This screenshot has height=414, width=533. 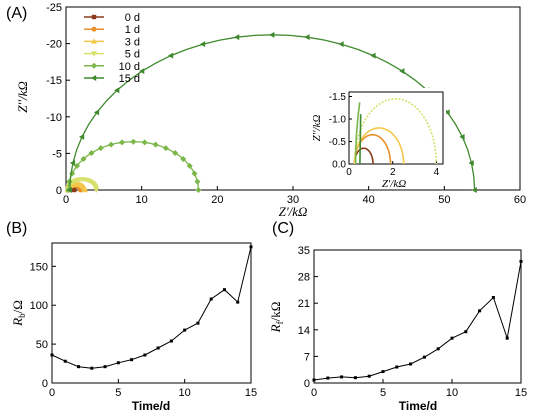 What do you see at coordinates (251, 393) in the screenshot?
I see `x-tick-label-b: 15` at bounding box center [251, 393].